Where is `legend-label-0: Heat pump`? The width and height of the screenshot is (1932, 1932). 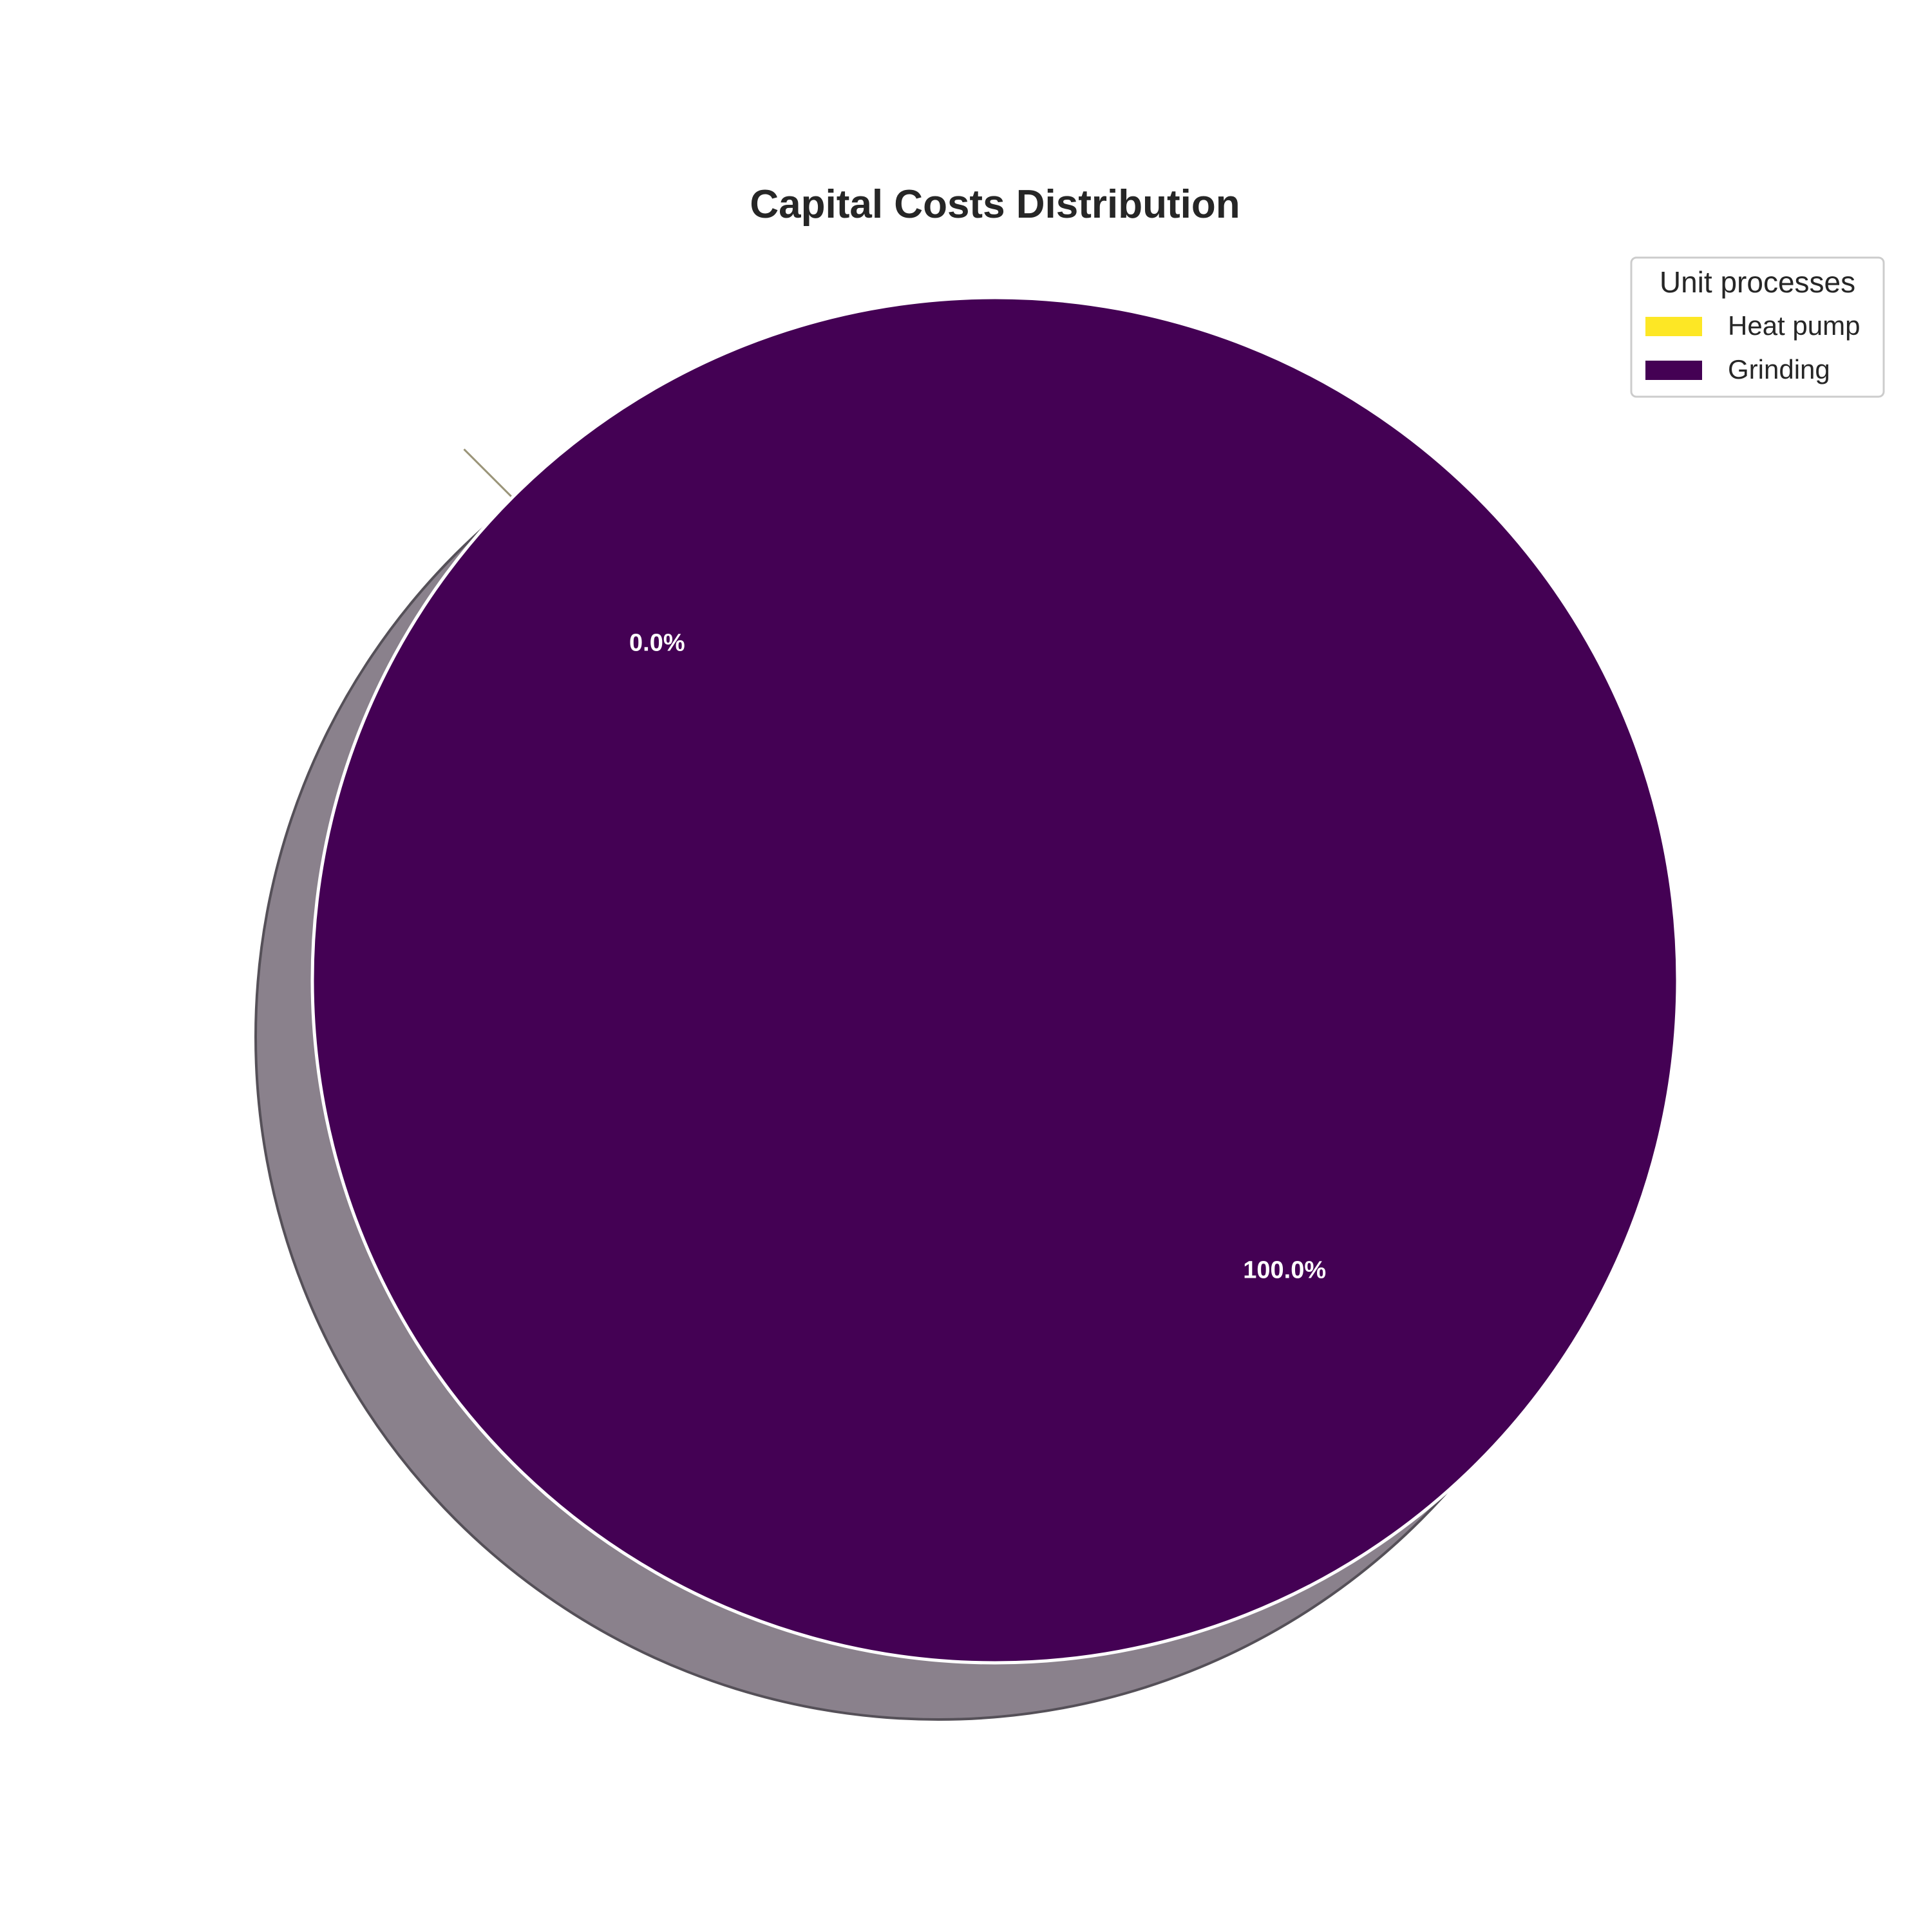 legend-label-0: Heat pump is located at coordinates (1794, 326).